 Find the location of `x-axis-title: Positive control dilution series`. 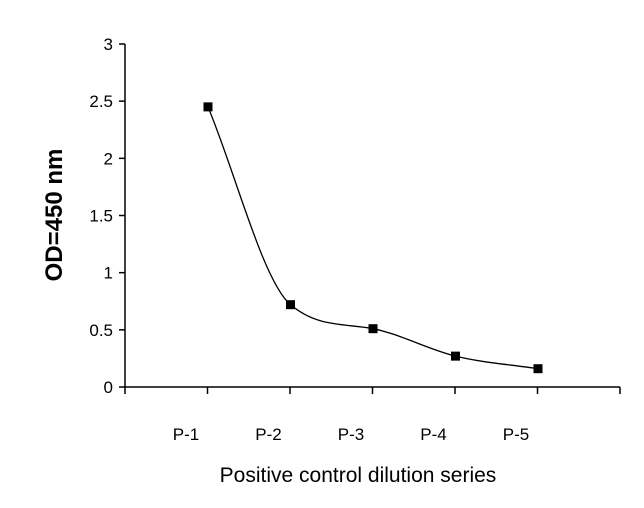

x-axis-title: Positive control dilution series is located at coordinates (358, 475).